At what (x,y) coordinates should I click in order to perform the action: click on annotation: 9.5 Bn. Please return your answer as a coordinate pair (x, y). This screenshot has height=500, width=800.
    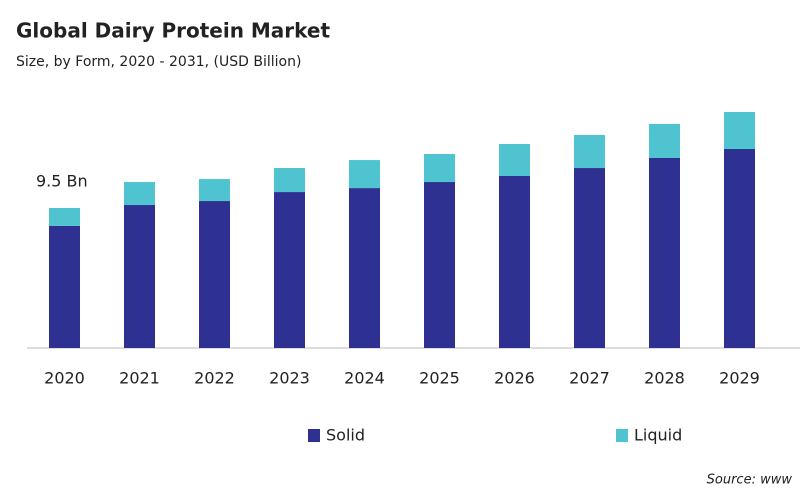
    Looking at the image, I should click on (62, 181).